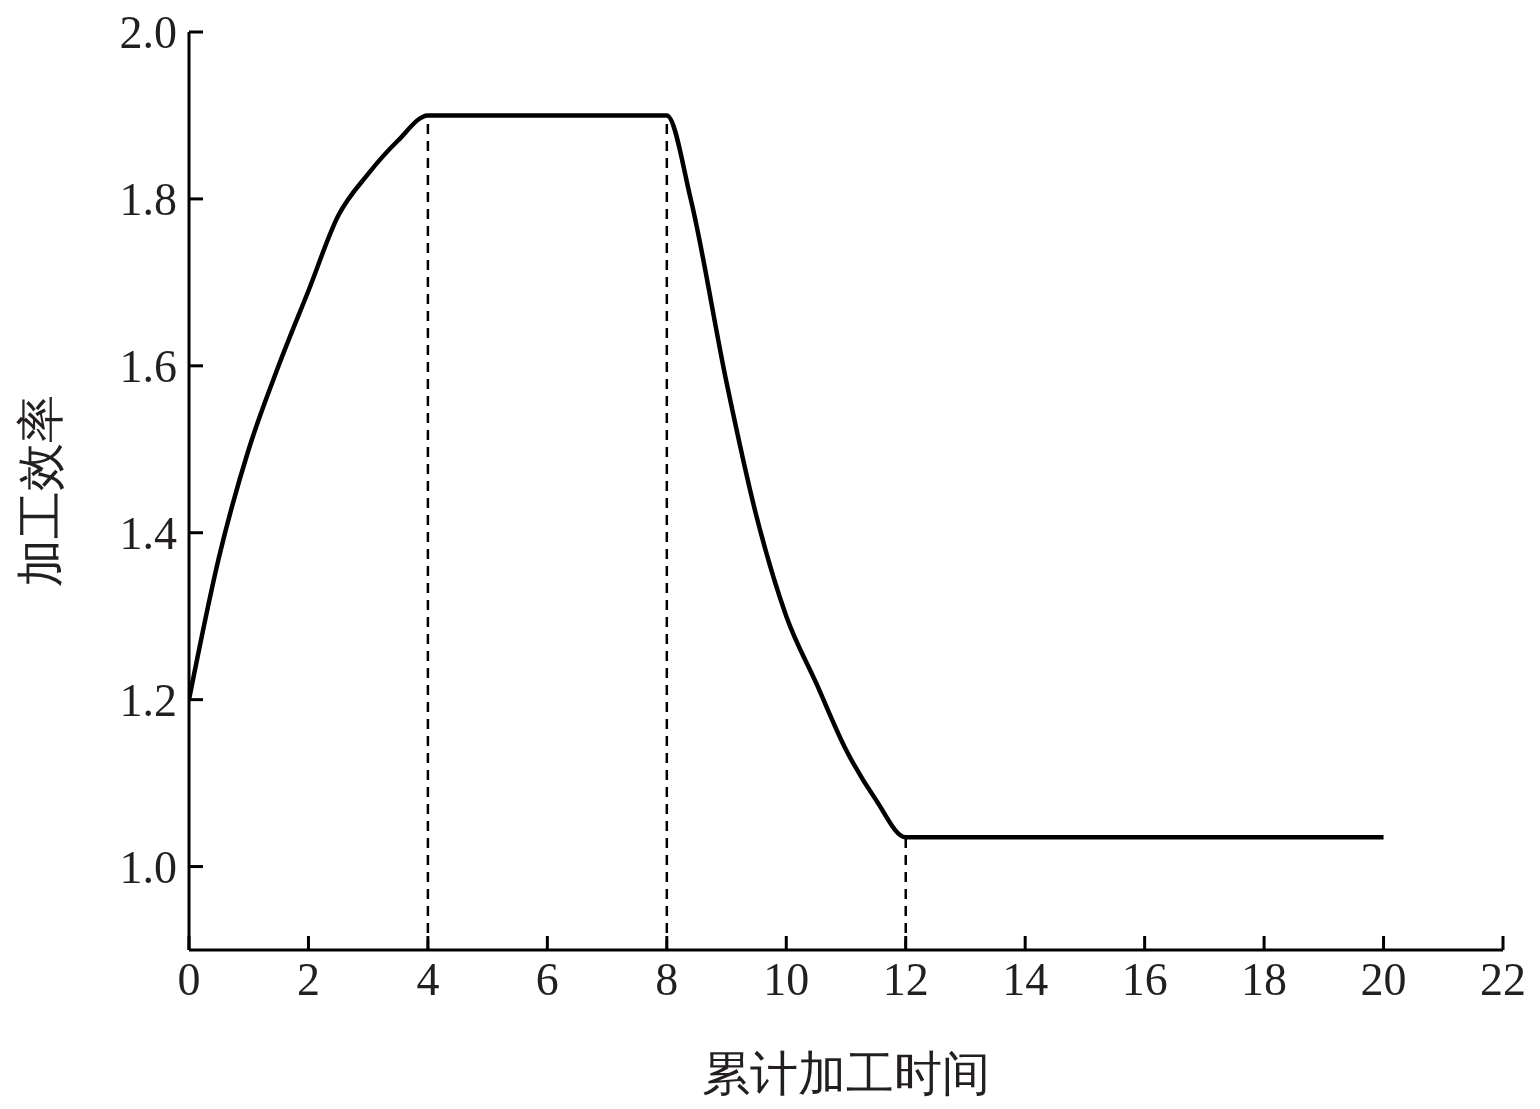  Describe the element at coordinates (786, 979) in the screenshot. I see `x-tick-label: 10` at that location.